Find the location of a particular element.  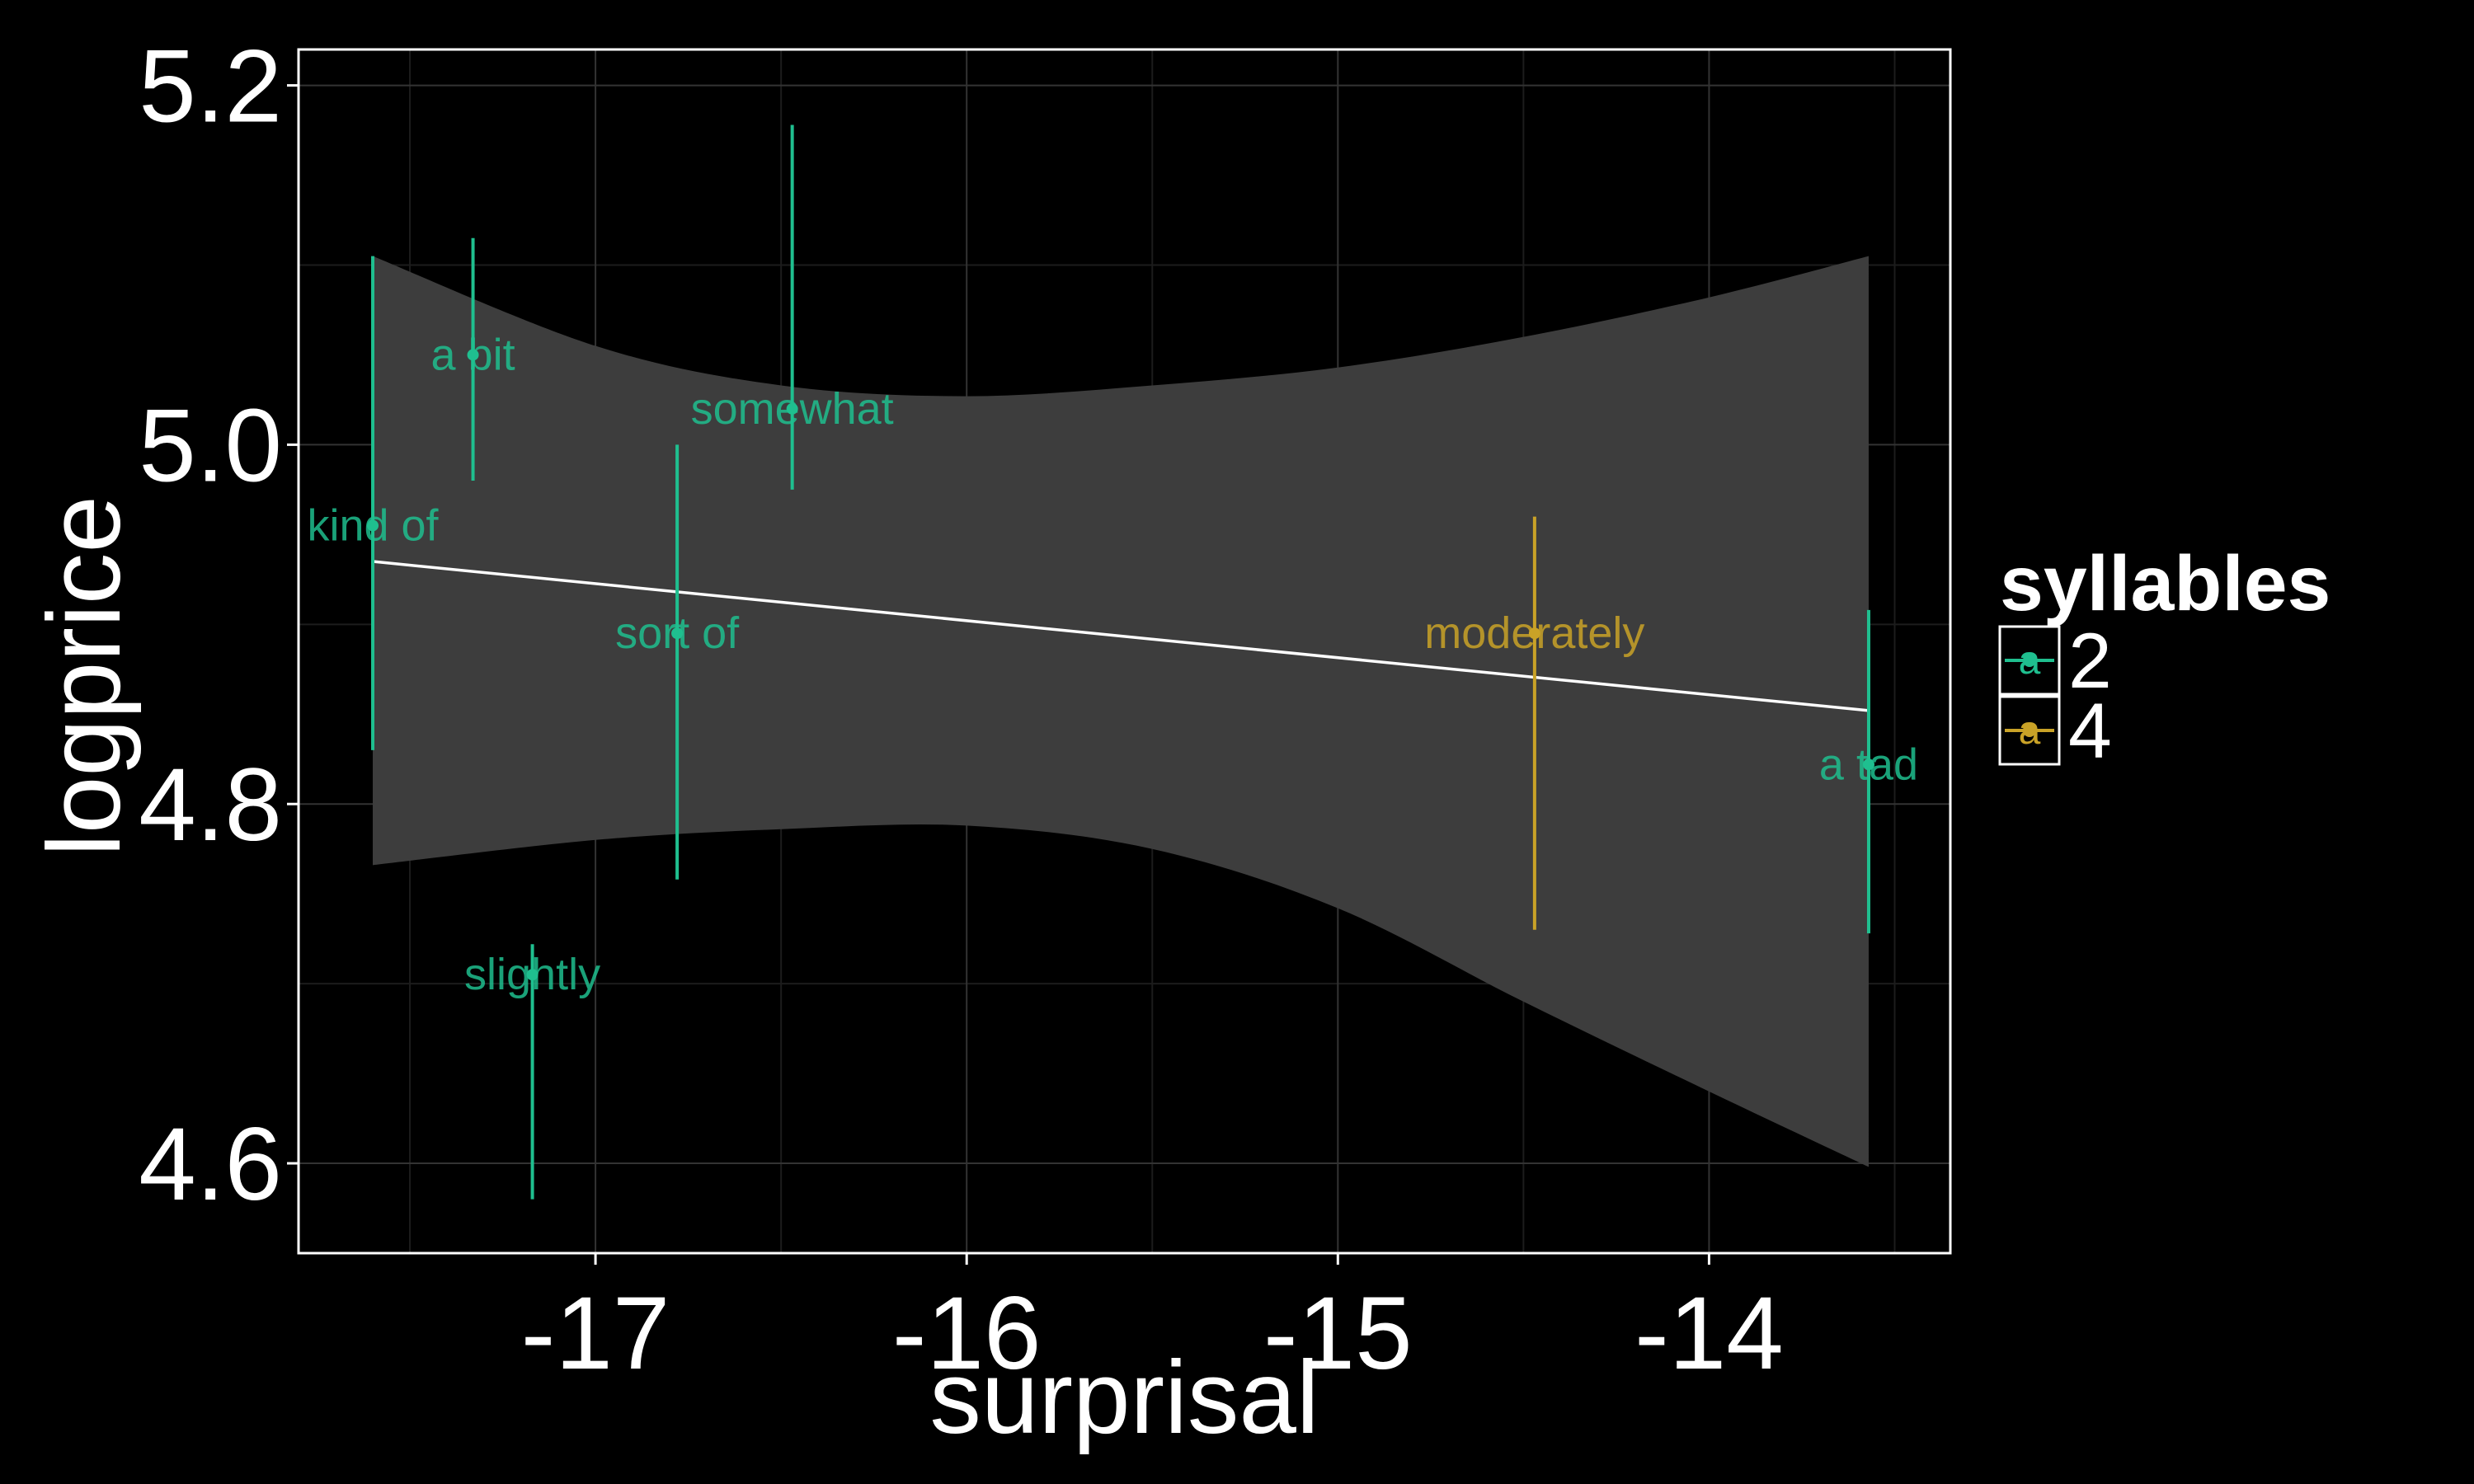

trend-line-layer is located at coordinates (1121, 636).